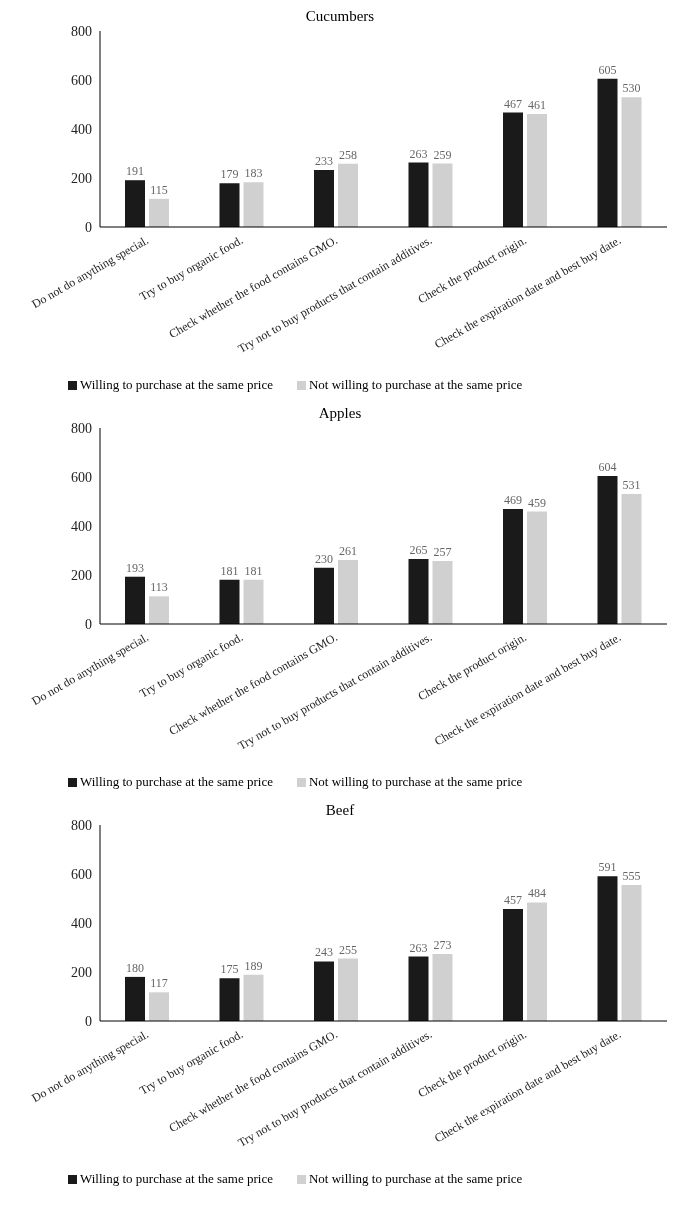 This screenshot has width=680, height=1216. Describe the element at coordinates (253, 173) in the screenshot. I see `data-label: 183` at that location.